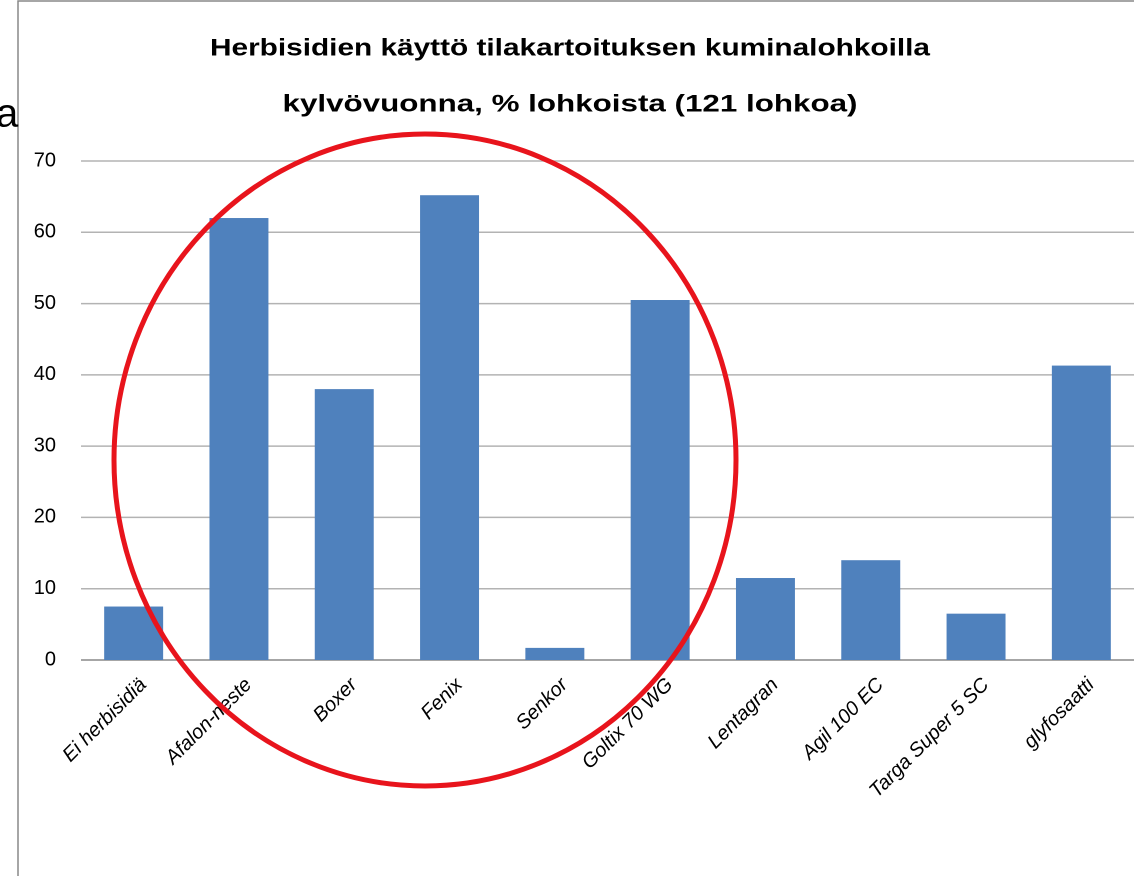  Describe the element at coordinates (45, 303) in the screenshot. I see `y-tick-label: 50` at that location.